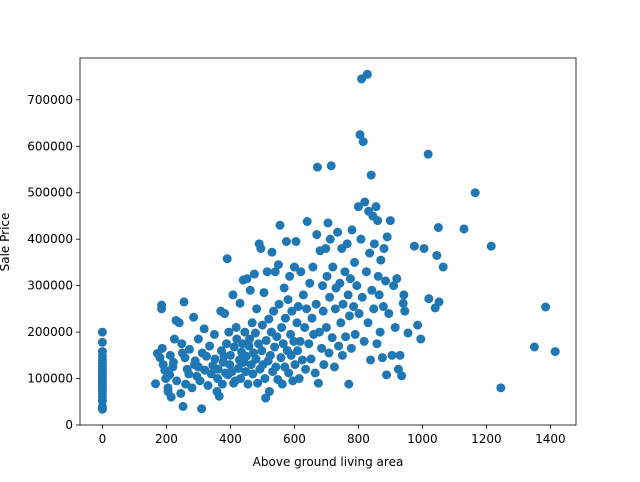  What do you see at coordinates (50, 332) in the screenshot?
I see `y-tick-label: 200000` at bounding box center [50, 332].